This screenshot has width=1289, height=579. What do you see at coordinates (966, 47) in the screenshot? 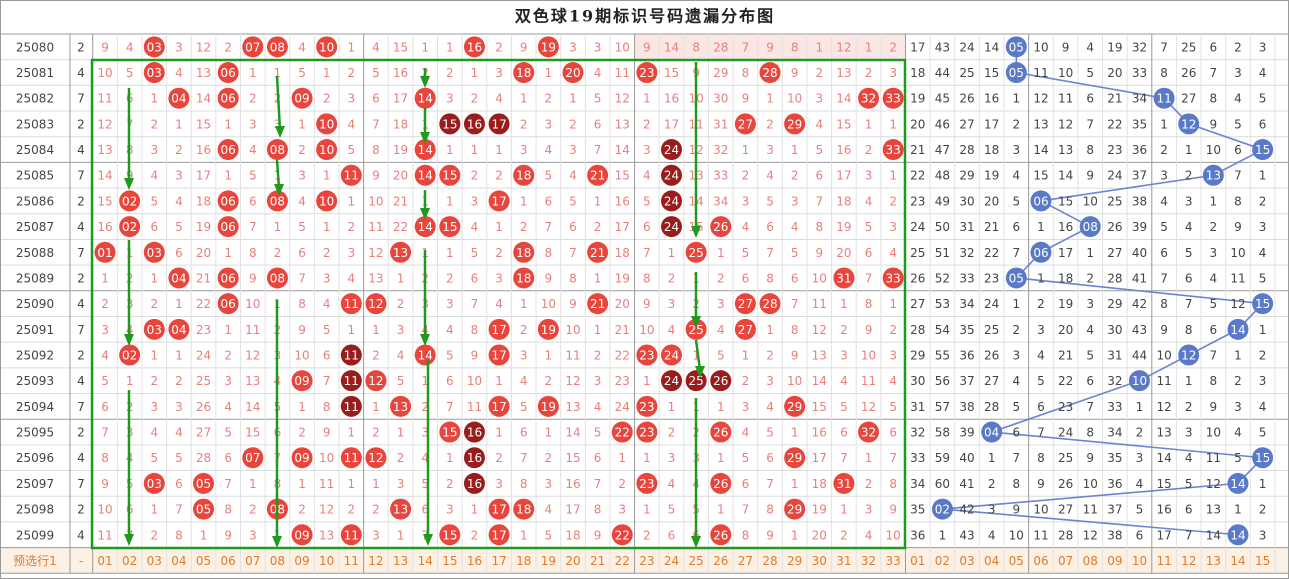
I see `omission-value: 24` at bounding box center [966, 47].